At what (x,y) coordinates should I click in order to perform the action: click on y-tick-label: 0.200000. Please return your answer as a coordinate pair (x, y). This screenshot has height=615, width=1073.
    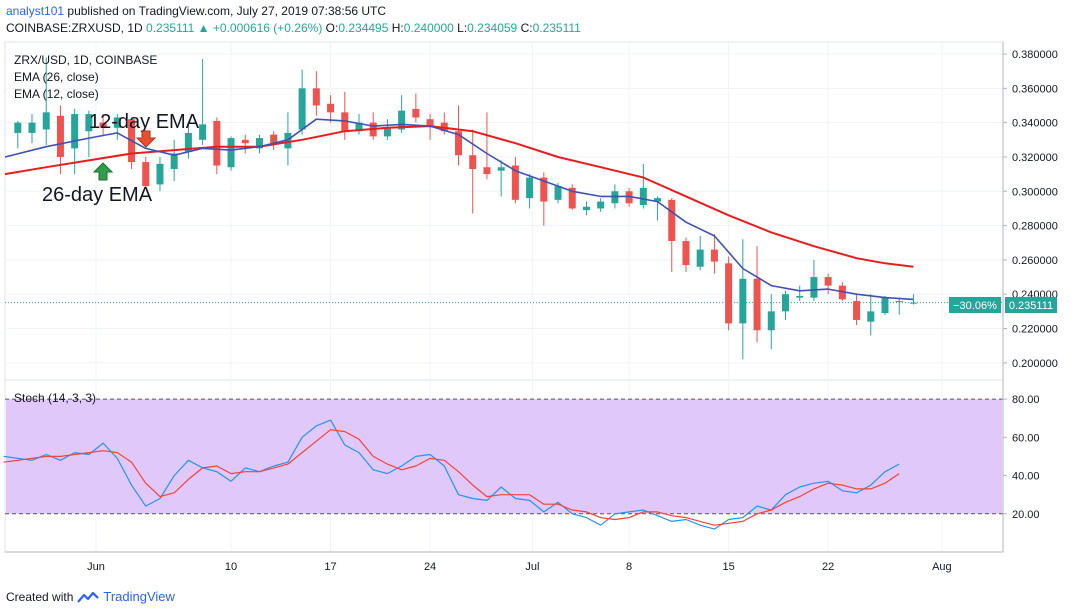
    Looking at the image, I should click on (1035, 364).